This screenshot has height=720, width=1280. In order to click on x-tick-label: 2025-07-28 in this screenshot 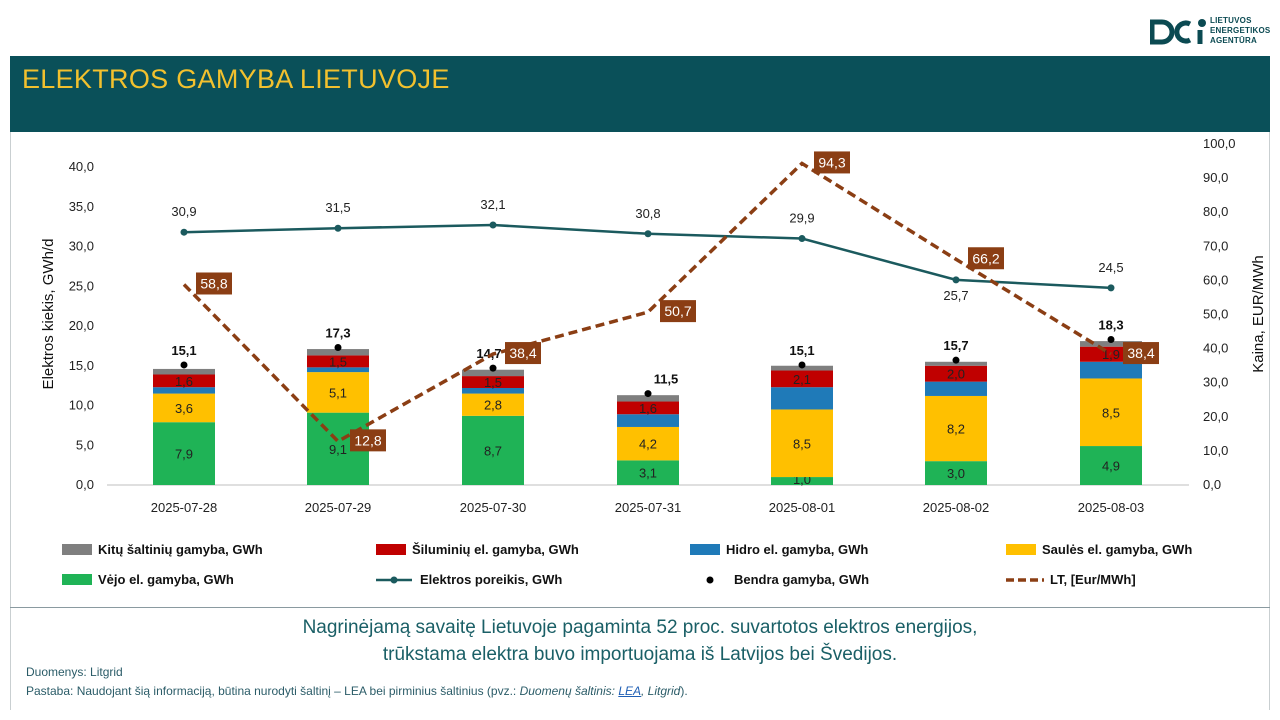, I will do `click(184, 507)`.